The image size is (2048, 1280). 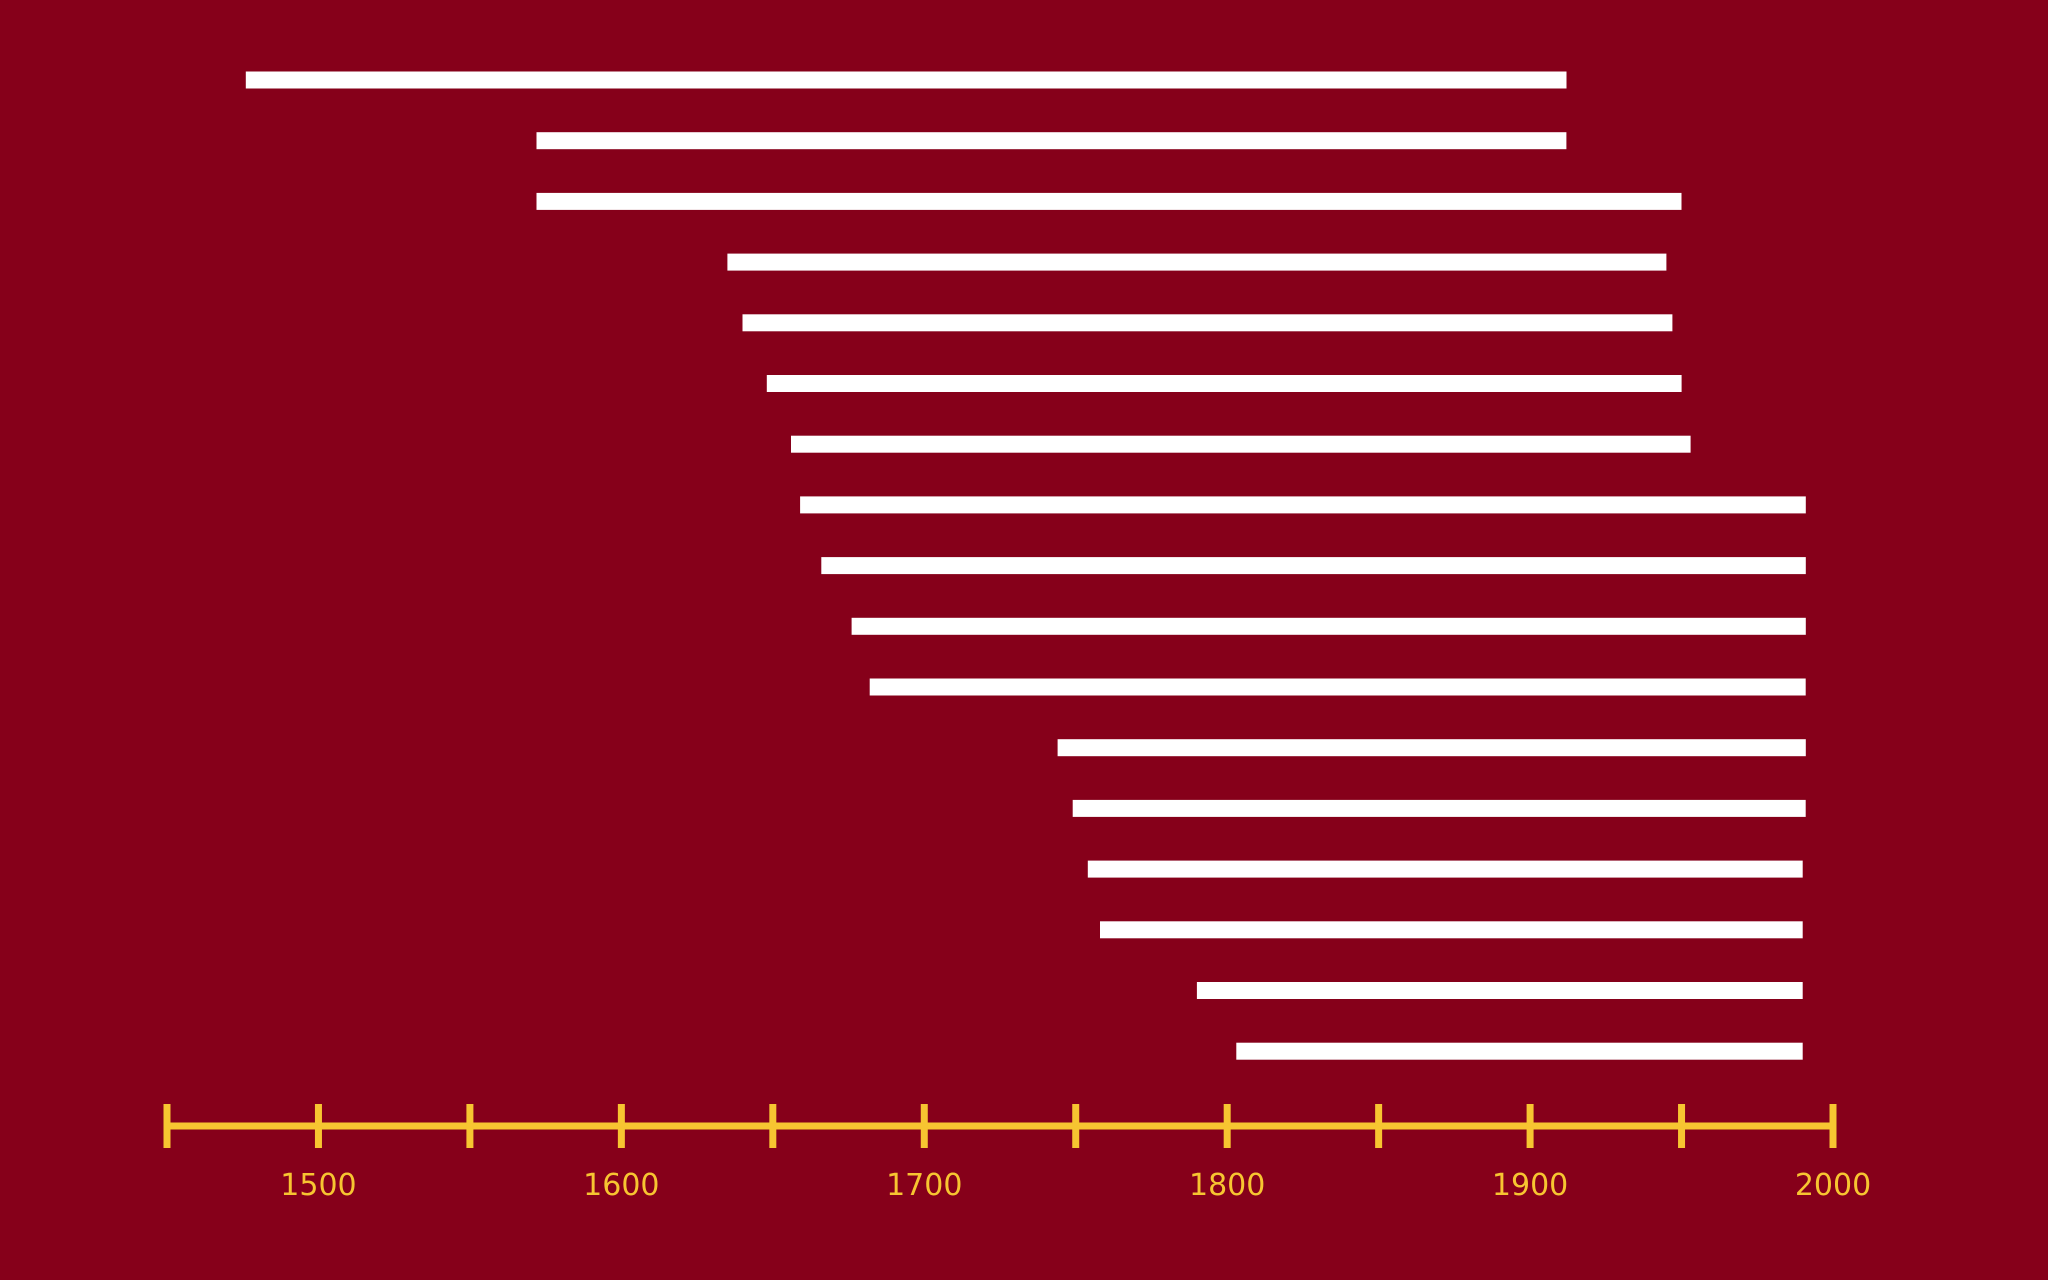 What do you see at coordinates (318, 1185) in the screenshot?
I see `x-tick-label-1500: 1500` at bounding box center [318, 1185].